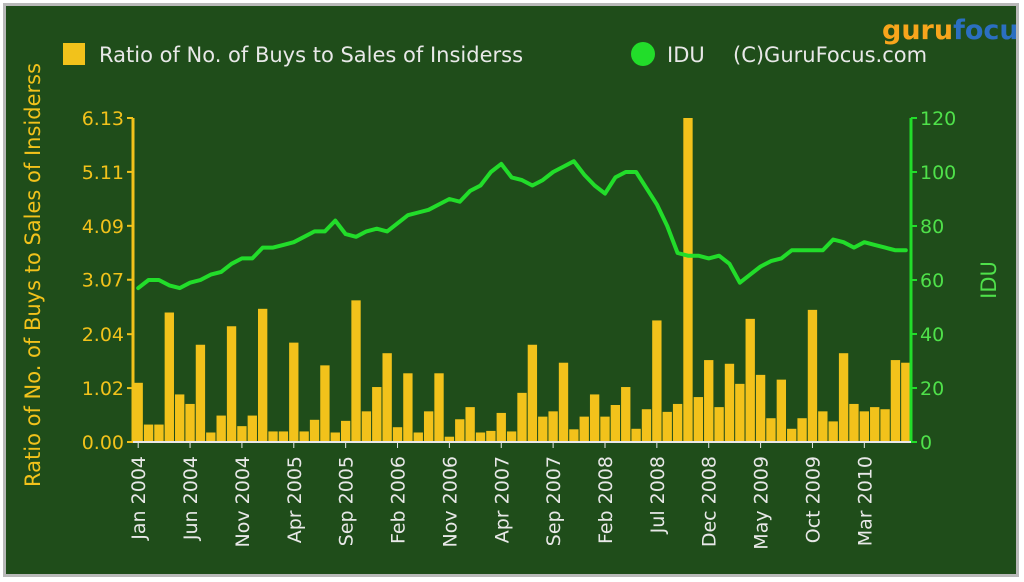  What do you see at coordinates (103, 119) in the screenshot?
I see `y-left-tick-6: 6.13` at bounding box center [103, 119].